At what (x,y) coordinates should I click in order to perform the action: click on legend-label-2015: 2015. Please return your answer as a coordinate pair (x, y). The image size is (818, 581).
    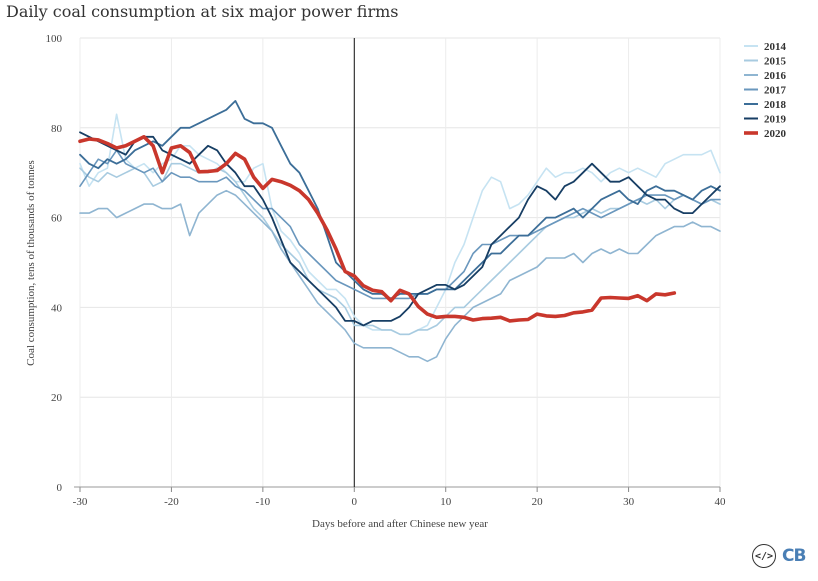
    Looking at the image, I should click on (775, 62).